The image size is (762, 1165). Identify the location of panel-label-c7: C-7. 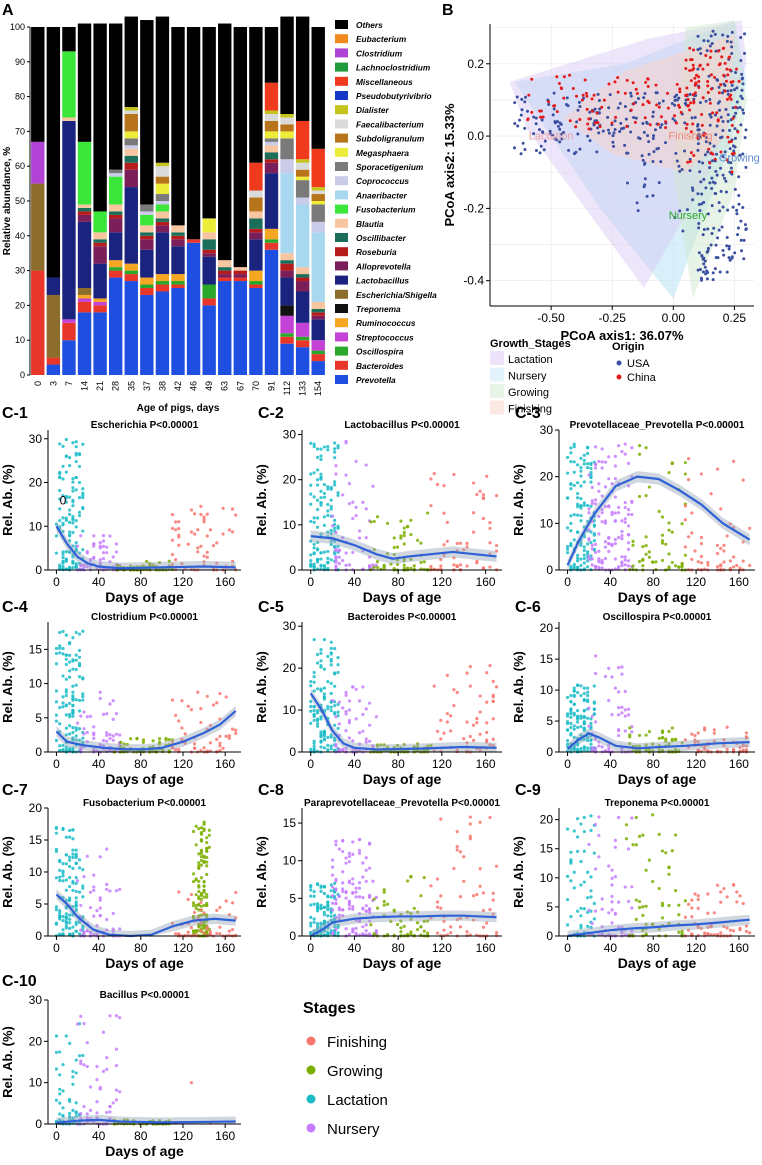
(15, 790).